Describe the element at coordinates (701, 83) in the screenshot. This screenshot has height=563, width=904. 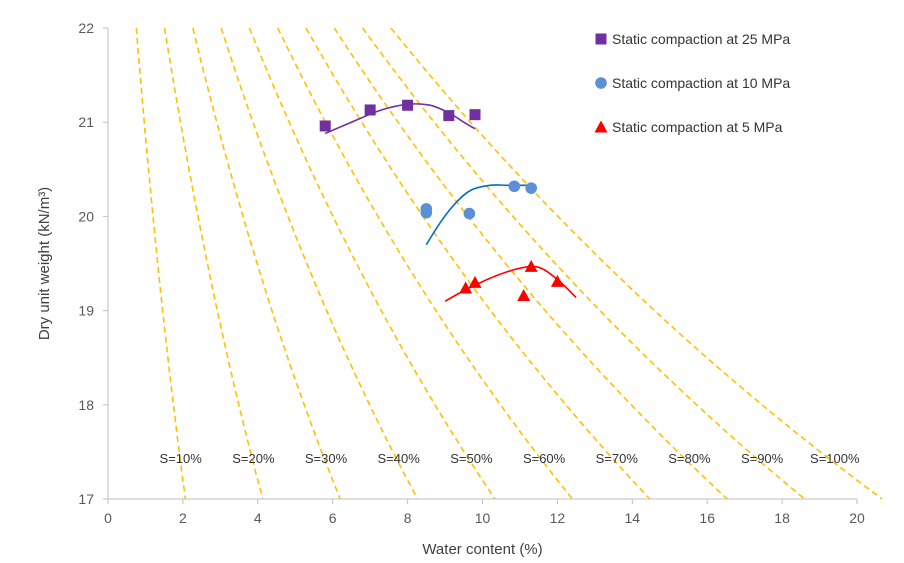
I see `legend-label: Static compaction at 10 MPa` at that location.